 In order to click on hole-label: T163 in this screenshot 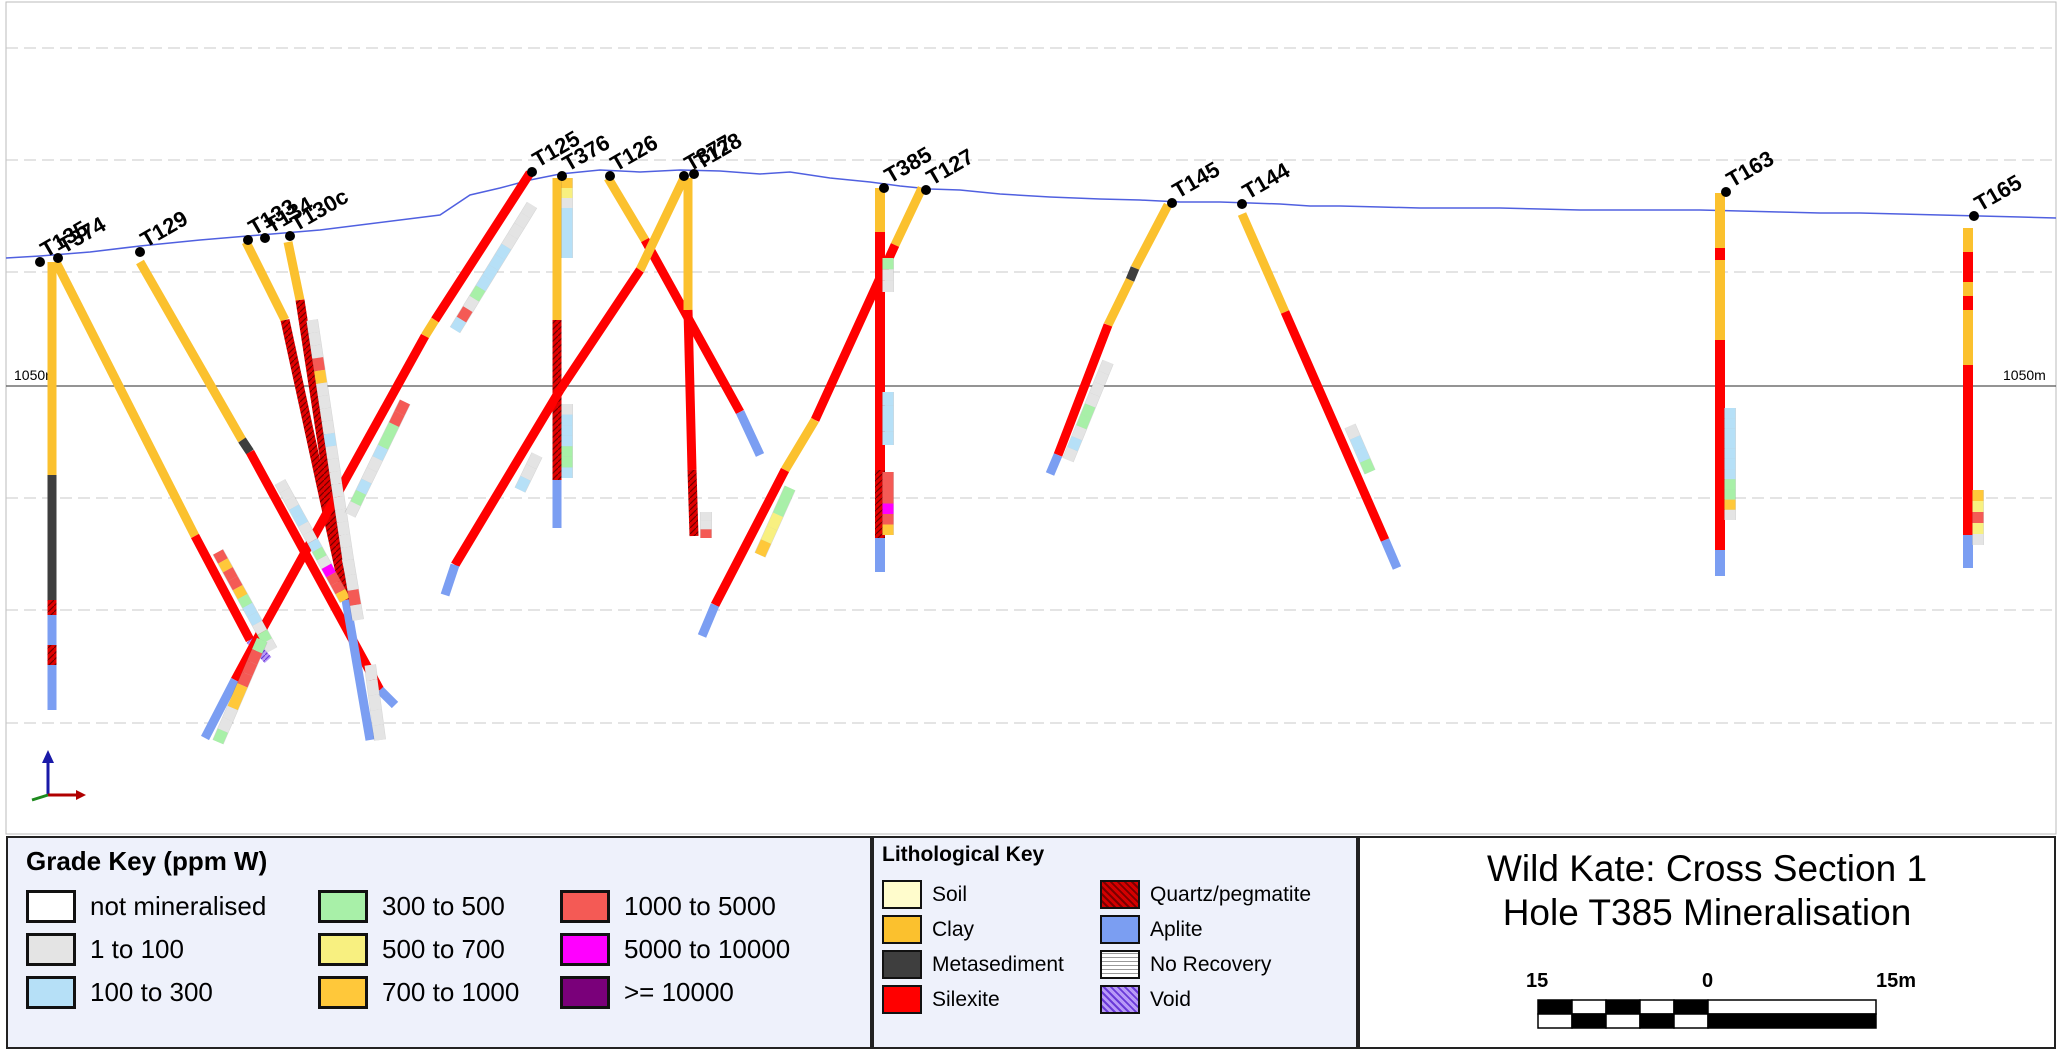, I will do `click(1750, 169)`.